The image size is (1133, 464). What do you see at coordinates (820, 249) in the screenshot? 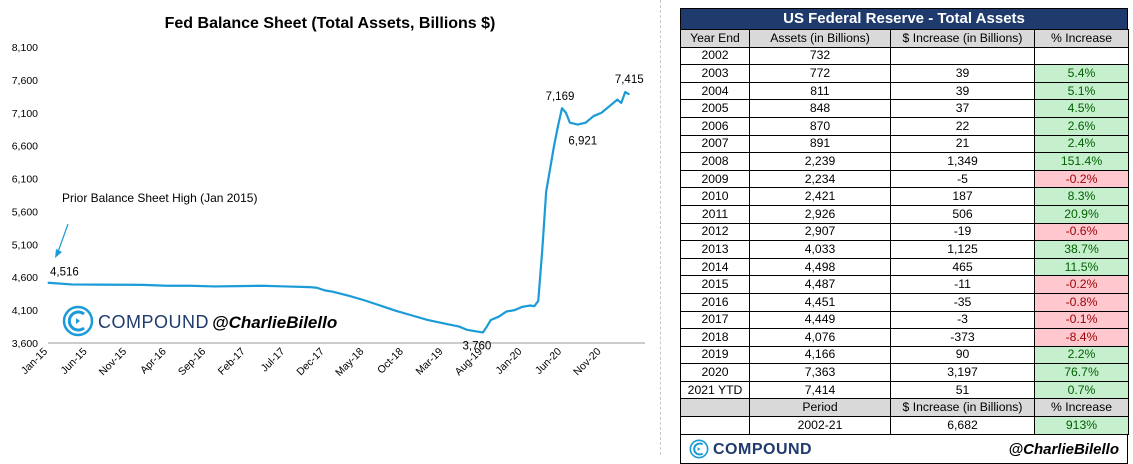
I see `cell-assets: 4,033` at bounding box center [820, 249].